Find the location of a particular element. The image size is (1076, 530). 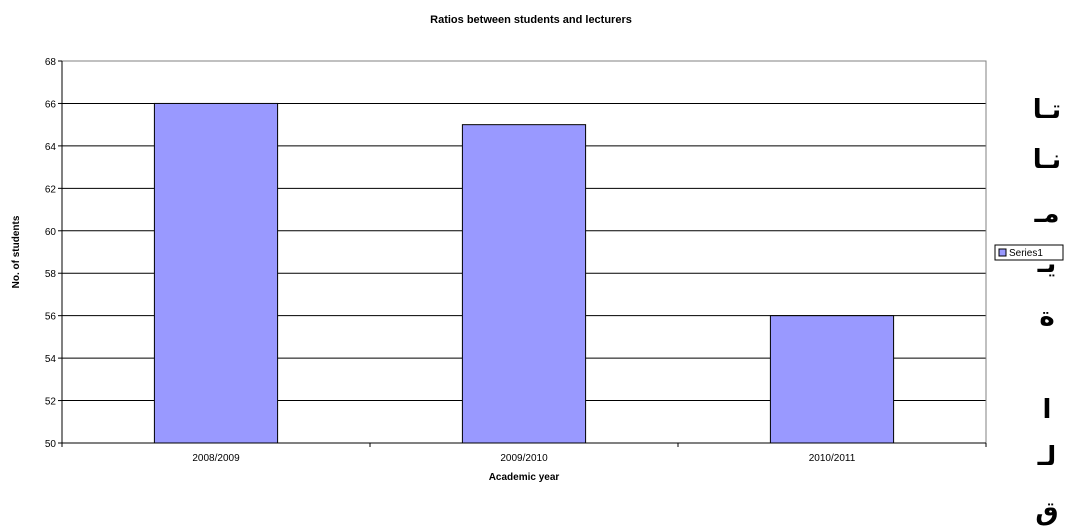

side-glyph: ا is located at coordinates (1047, 410).